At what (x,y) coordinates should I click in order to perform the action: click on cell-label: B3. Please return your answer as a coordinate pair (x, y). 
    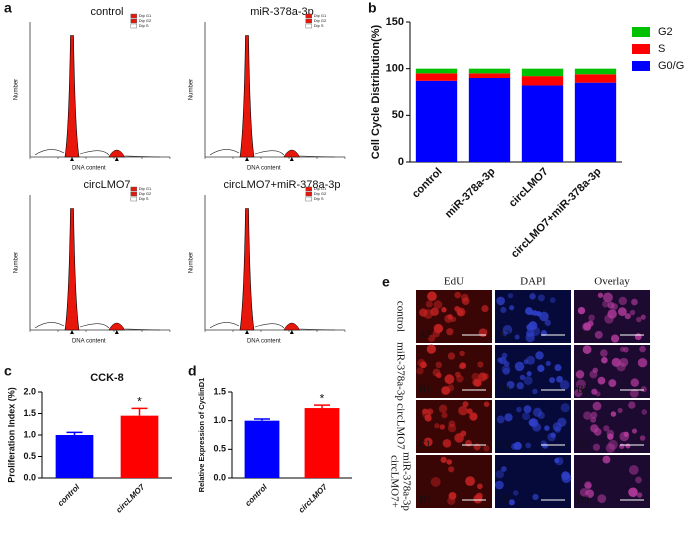
    Looking at the image, I should click on (583, 389).